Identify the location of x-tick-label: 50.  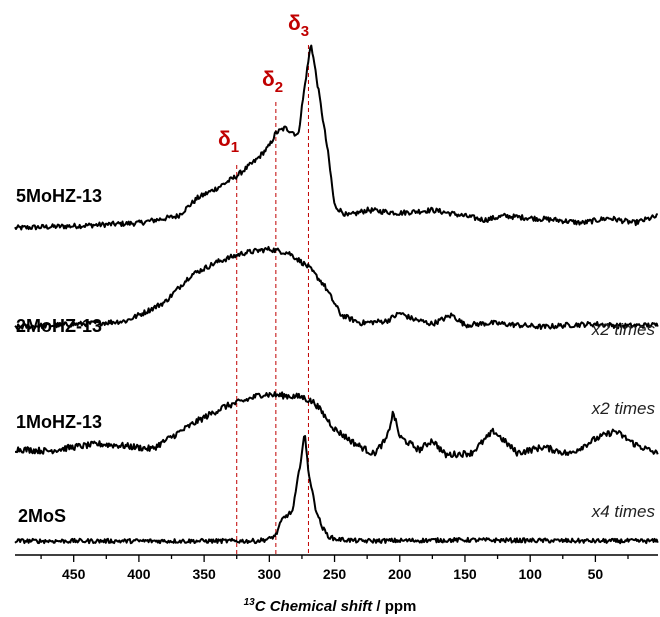
(596, 574).